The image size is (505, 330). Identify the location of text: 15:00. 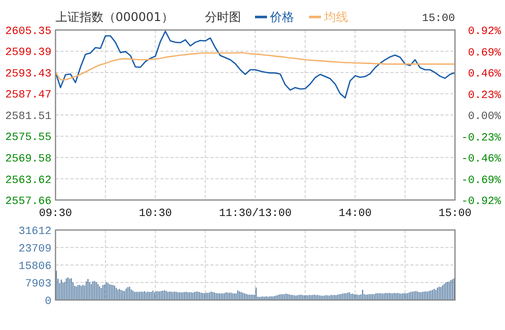
(438, 19).